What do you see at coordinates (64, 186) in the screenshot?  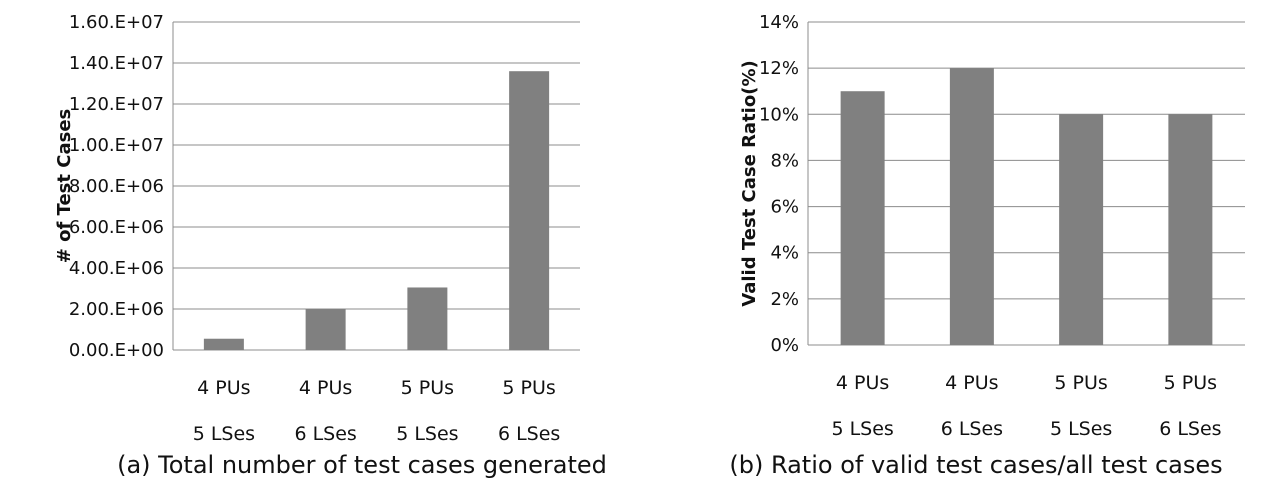 I see `y-axis-title: # of Test Cases` at bounding box center [64, 186].